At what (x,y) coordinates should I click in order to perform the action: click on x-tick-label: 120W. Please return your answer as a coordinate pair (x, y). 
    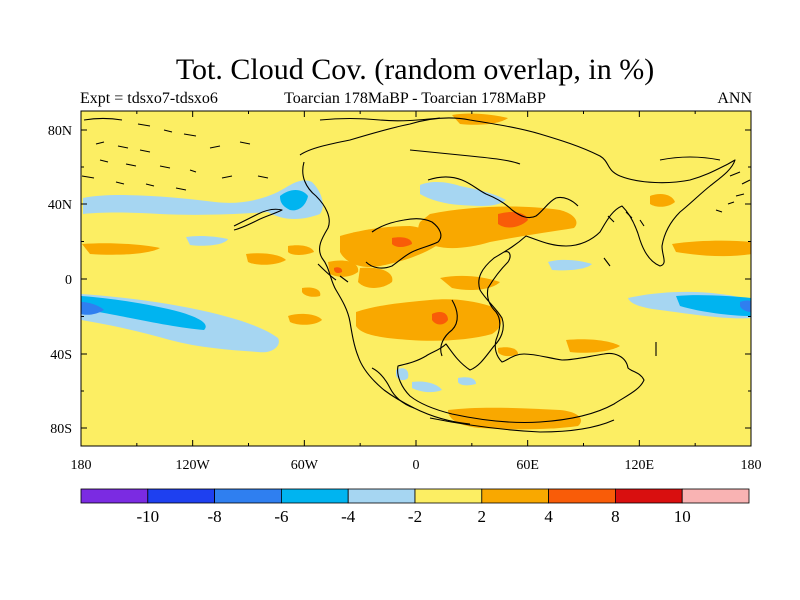
    Looking at the image, I should click on (193, 465).